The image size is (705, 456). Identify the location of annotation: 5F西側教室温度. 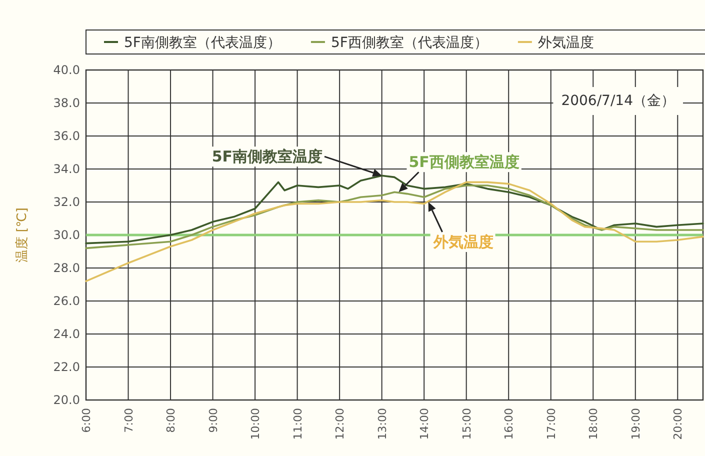
(464, 162).